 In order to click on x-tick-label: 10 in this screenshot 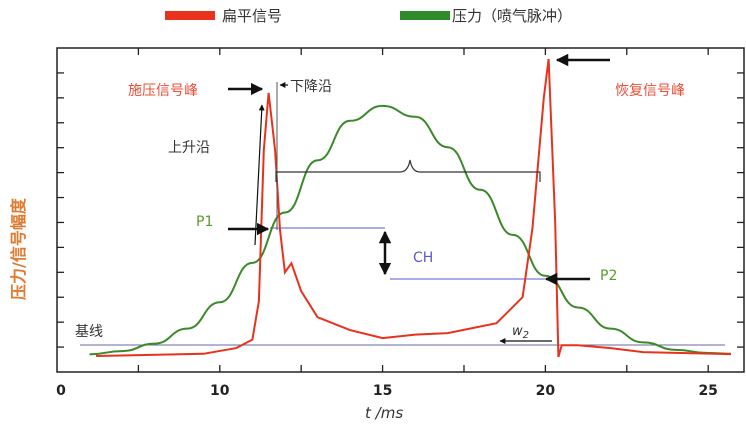, I will do `click(220, 391)`.